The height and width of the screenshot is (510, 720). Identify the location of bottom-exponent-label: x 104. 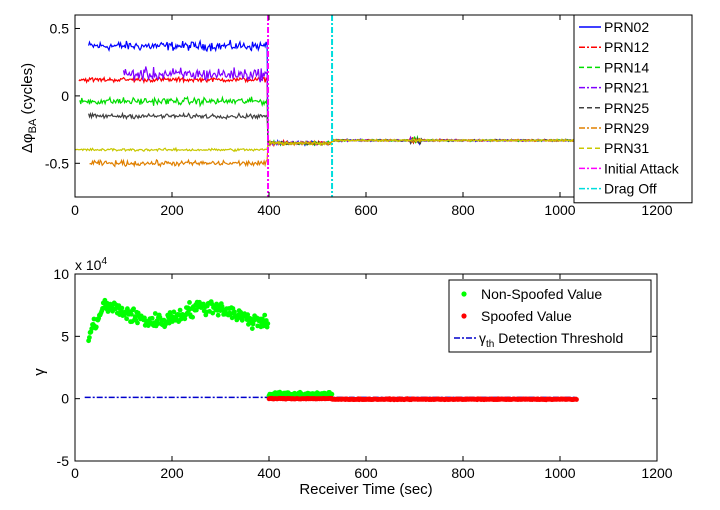
(91, 264).